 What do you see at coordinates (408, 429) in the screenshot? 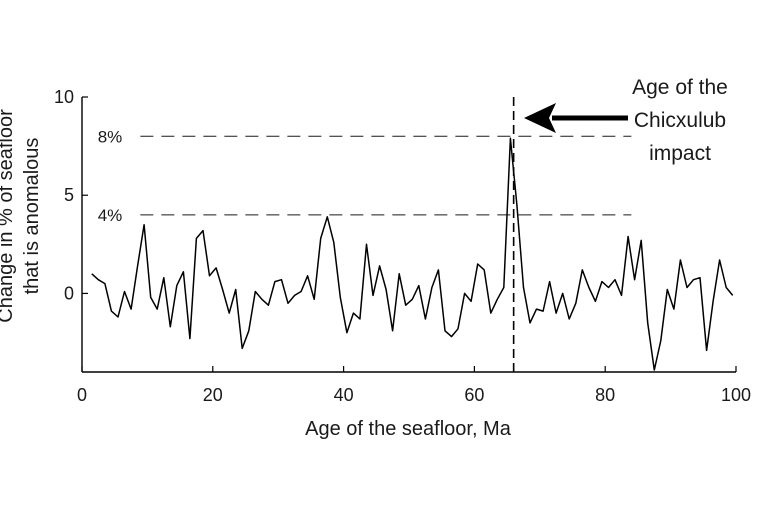
I see `x-axis-title: Age of the seafloor, Ma` at bounding box center [408, 429].